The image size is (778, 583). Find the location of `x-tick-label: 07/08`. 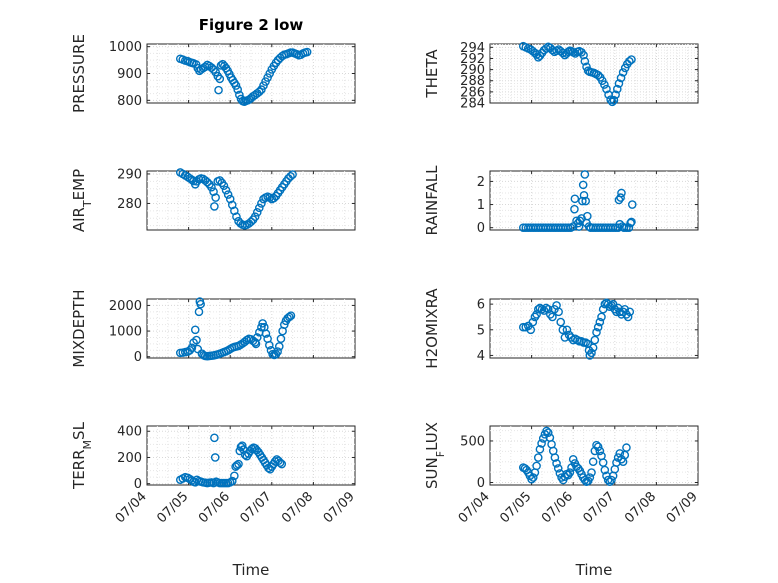

x-tick-label: 07/08 is located at coordinates (297, 507).